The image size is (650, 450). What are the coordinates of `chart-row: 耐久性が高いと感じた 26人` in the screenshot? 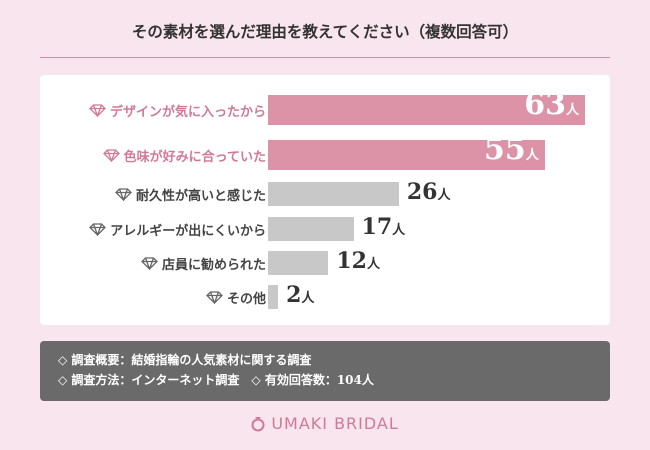 It's located at (325, 192).